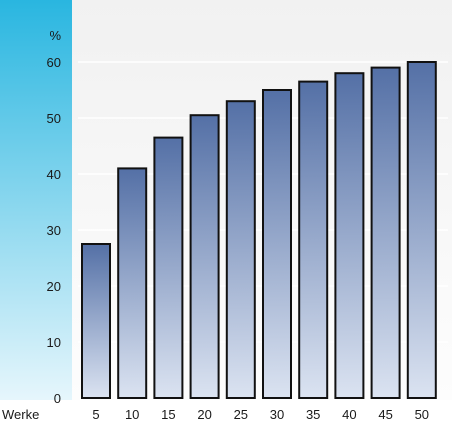 The image size is (452, 424). I want to click on x-tick-45: 45, so click(385, 414).